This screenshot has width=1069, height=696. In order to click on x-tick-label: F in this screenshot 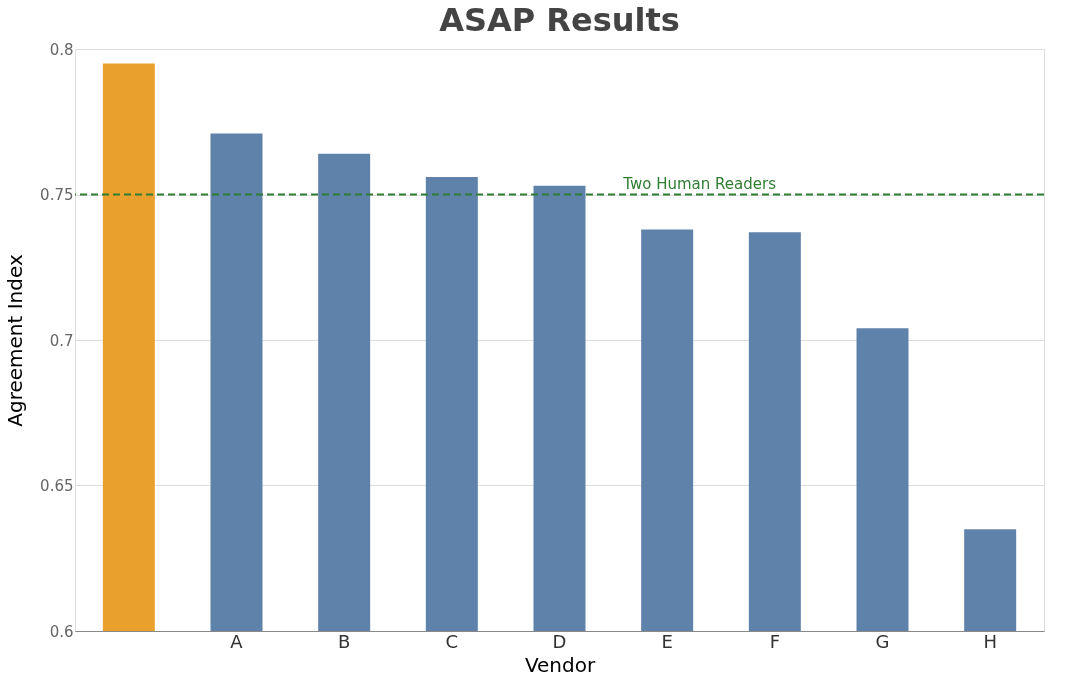, I will do `click(775, 641)`.